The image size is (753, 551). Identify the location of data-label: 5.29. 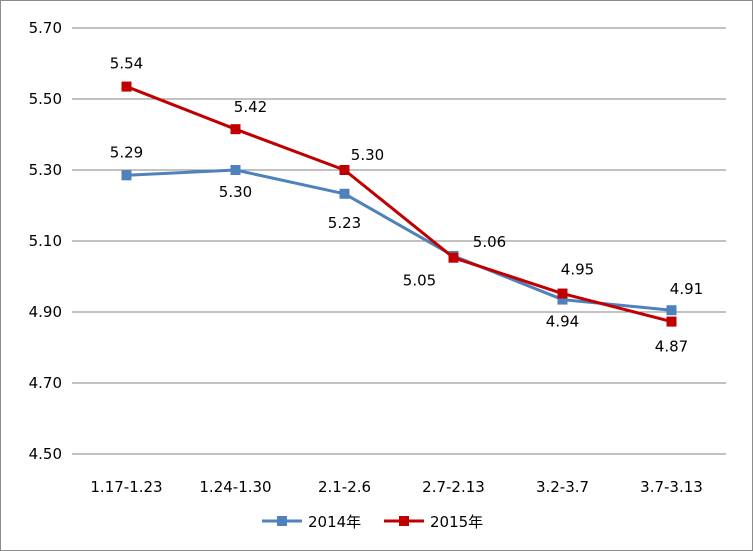
(126, 152).